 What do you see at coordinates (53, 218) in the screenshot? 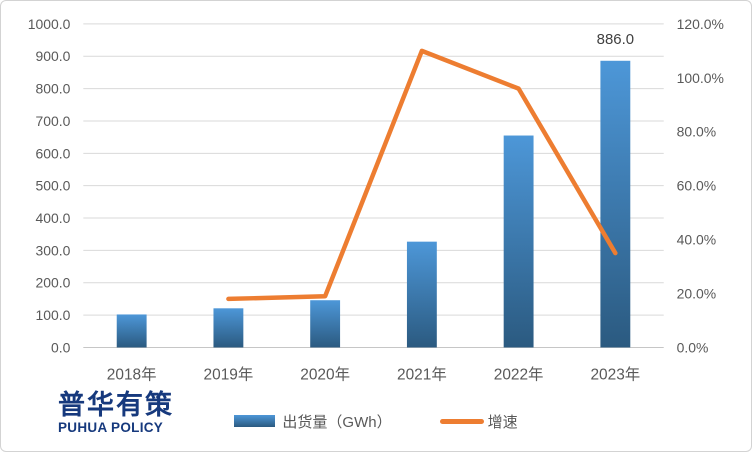
I see `left-axis-tick: 400.0` at bounding box center [53, 218].